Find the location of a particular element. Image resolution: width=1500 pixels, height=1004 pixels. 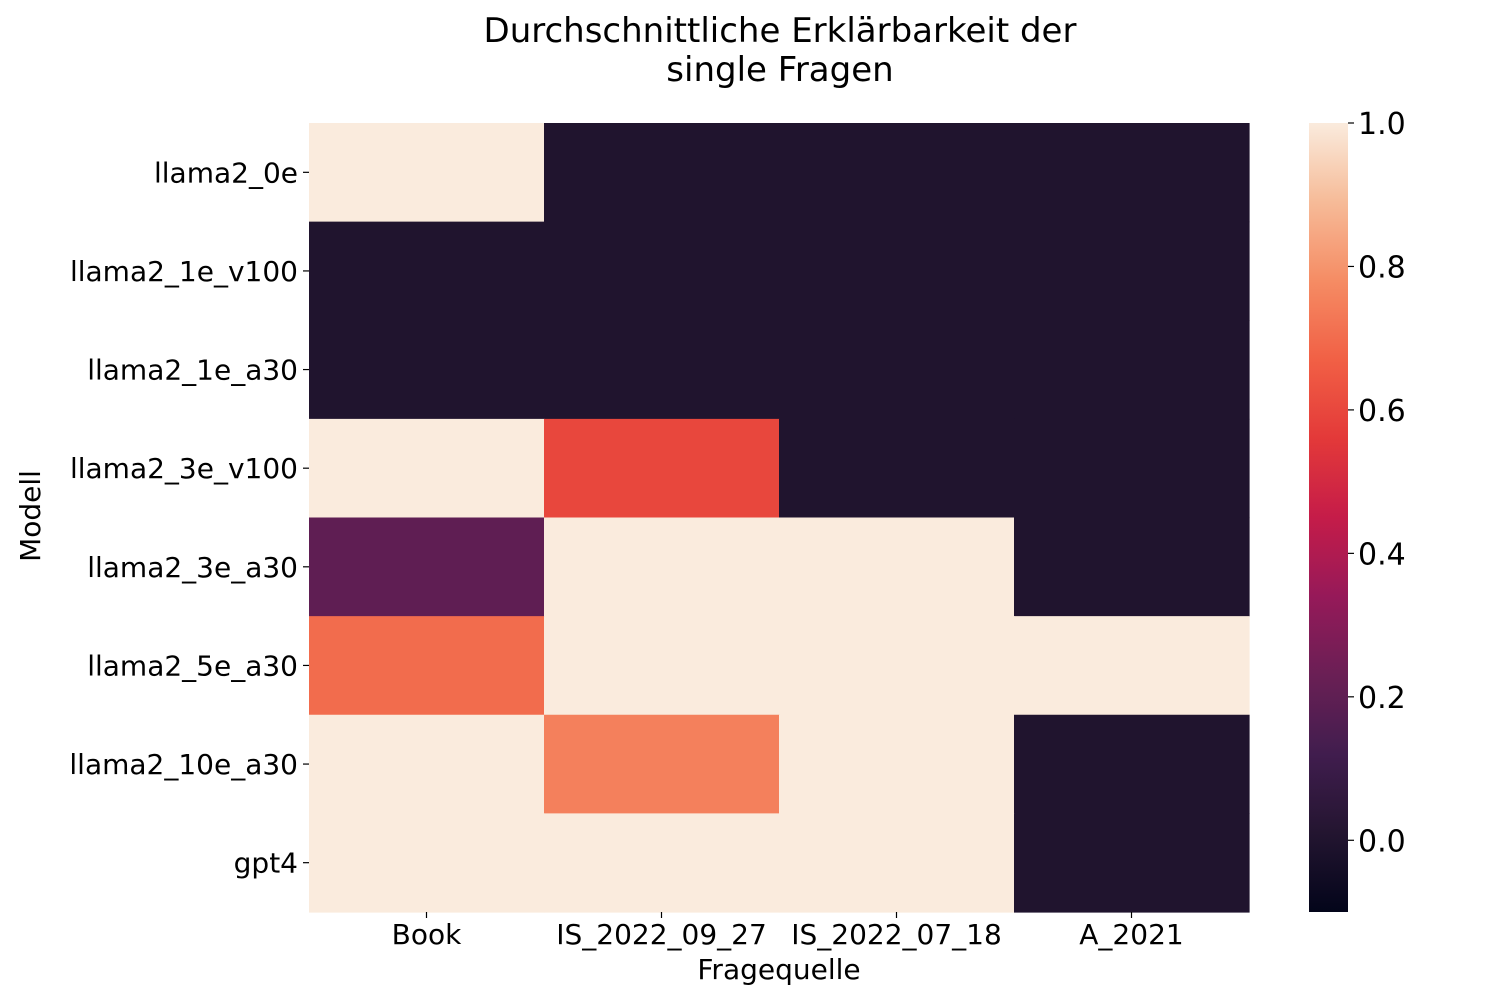

y-tick-label: llama2_3e_a30 is located at coordinates (192, 567).